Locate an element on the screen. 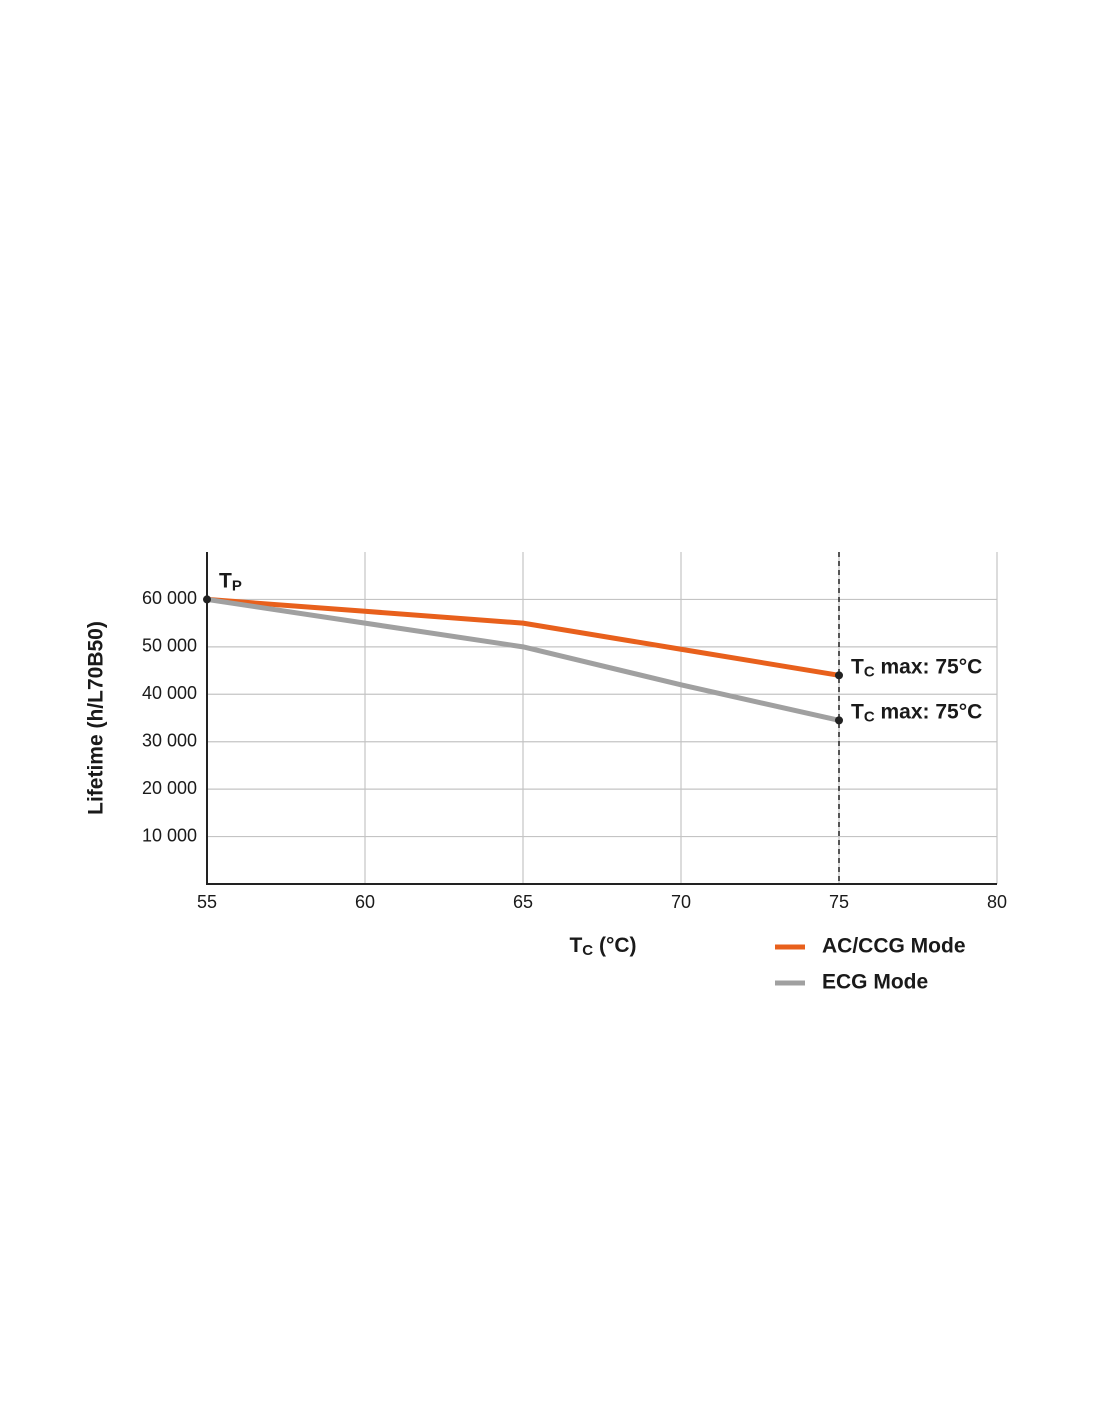 Image resolution: width=1100 pixels, height=1422 pixels. y-tick-label: 20 000 is located at coordinates (169, 788).